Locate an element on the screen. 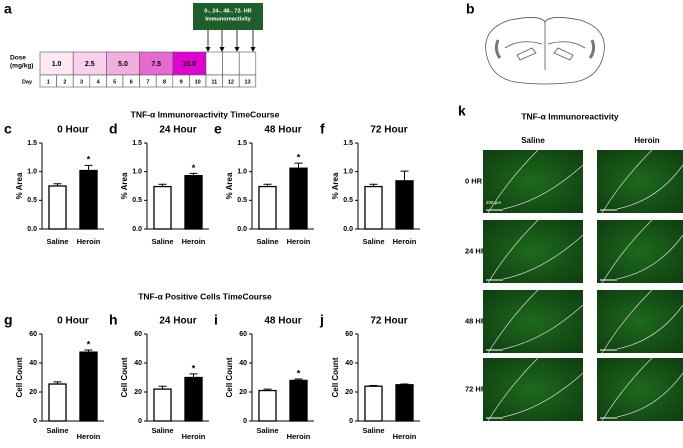 The width and height of the screenshot is (683, 448). dose-label: (mg/kg) is located at coordinates (21, 66).